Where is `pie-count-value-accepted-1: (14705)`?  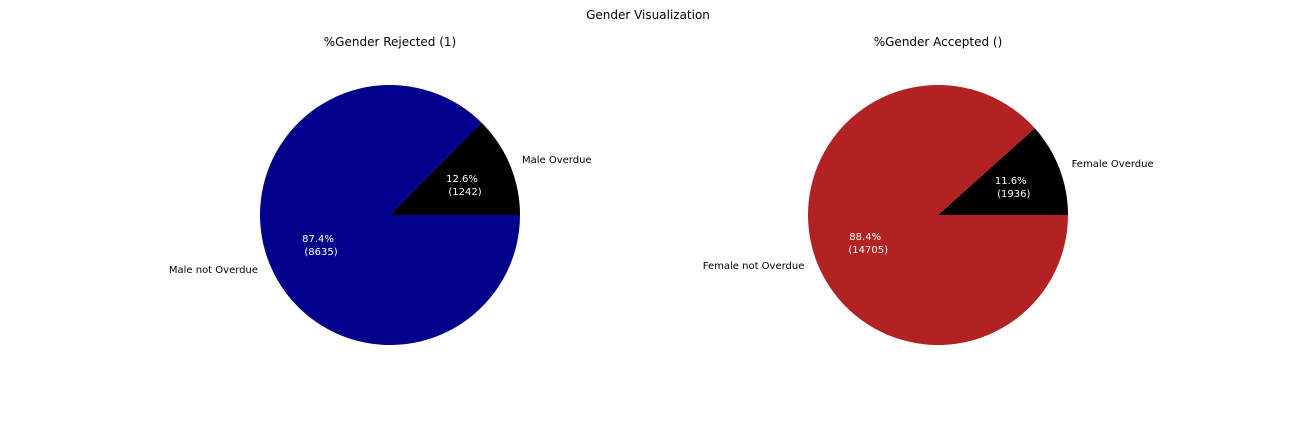
pie-count-value-accepted-1: (14705) is located at coordinates (868, 250).